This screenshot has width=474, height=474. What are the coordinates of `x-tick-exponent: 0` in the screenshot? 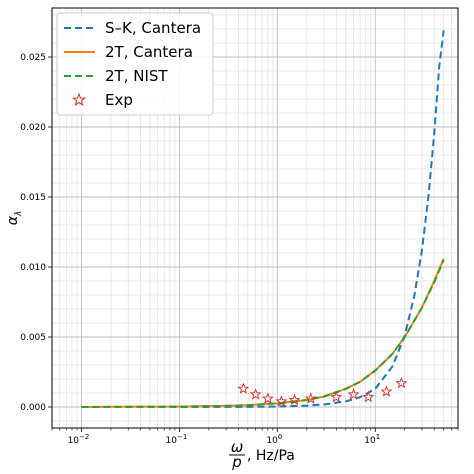 It's located at (280, 437).